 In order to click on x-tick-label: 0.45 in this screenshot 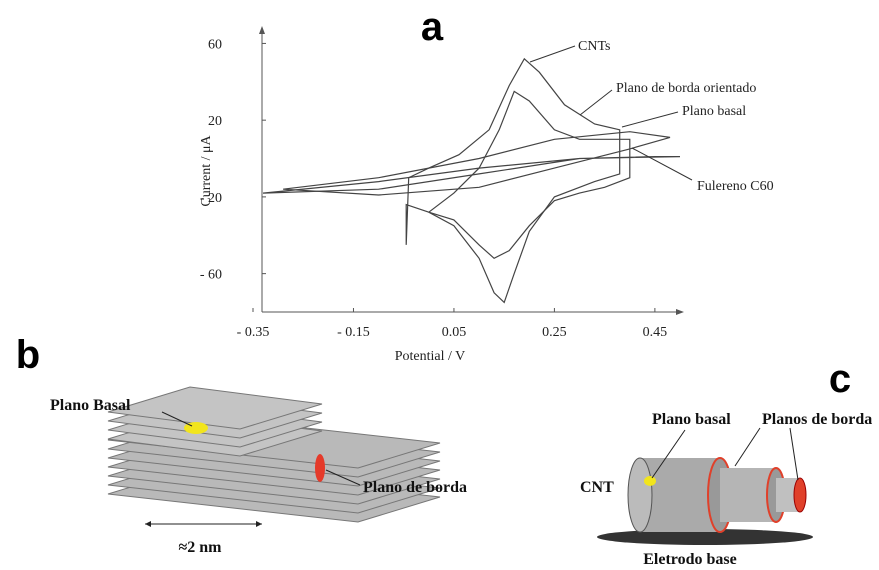, I will do `click(655, 332)`.